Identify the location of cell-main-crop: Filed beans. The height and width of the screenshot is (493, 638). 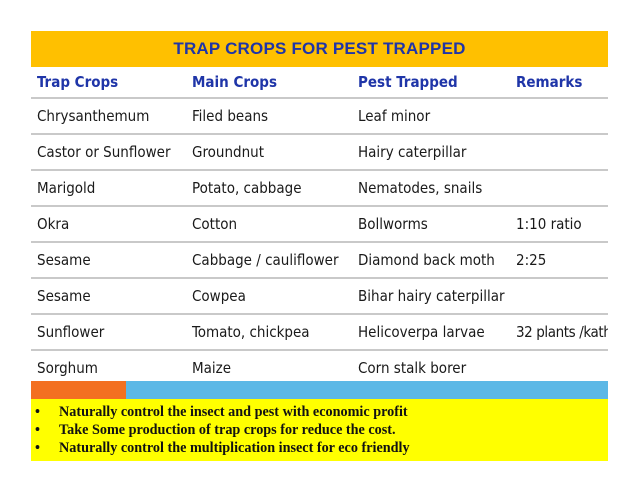
(269, 116).